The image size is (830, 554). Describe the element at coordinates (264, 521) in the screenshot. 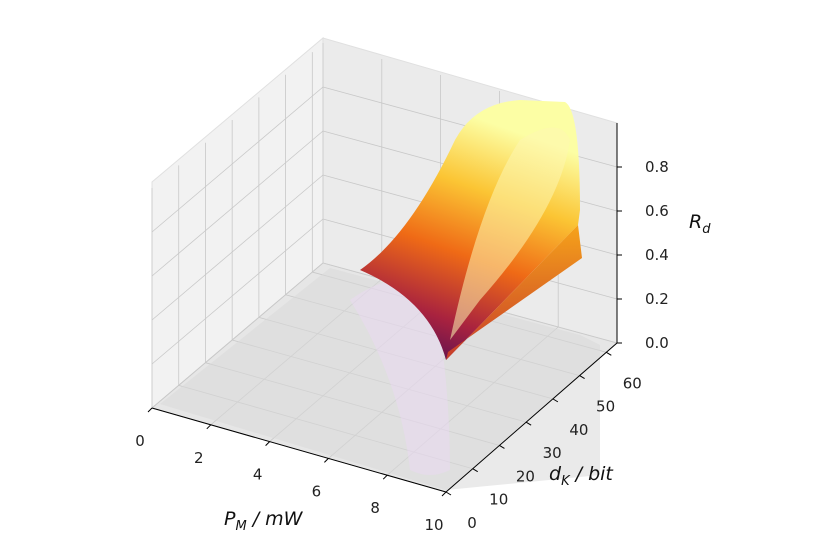

I see `x-axis-label: PM / mW` at that location.